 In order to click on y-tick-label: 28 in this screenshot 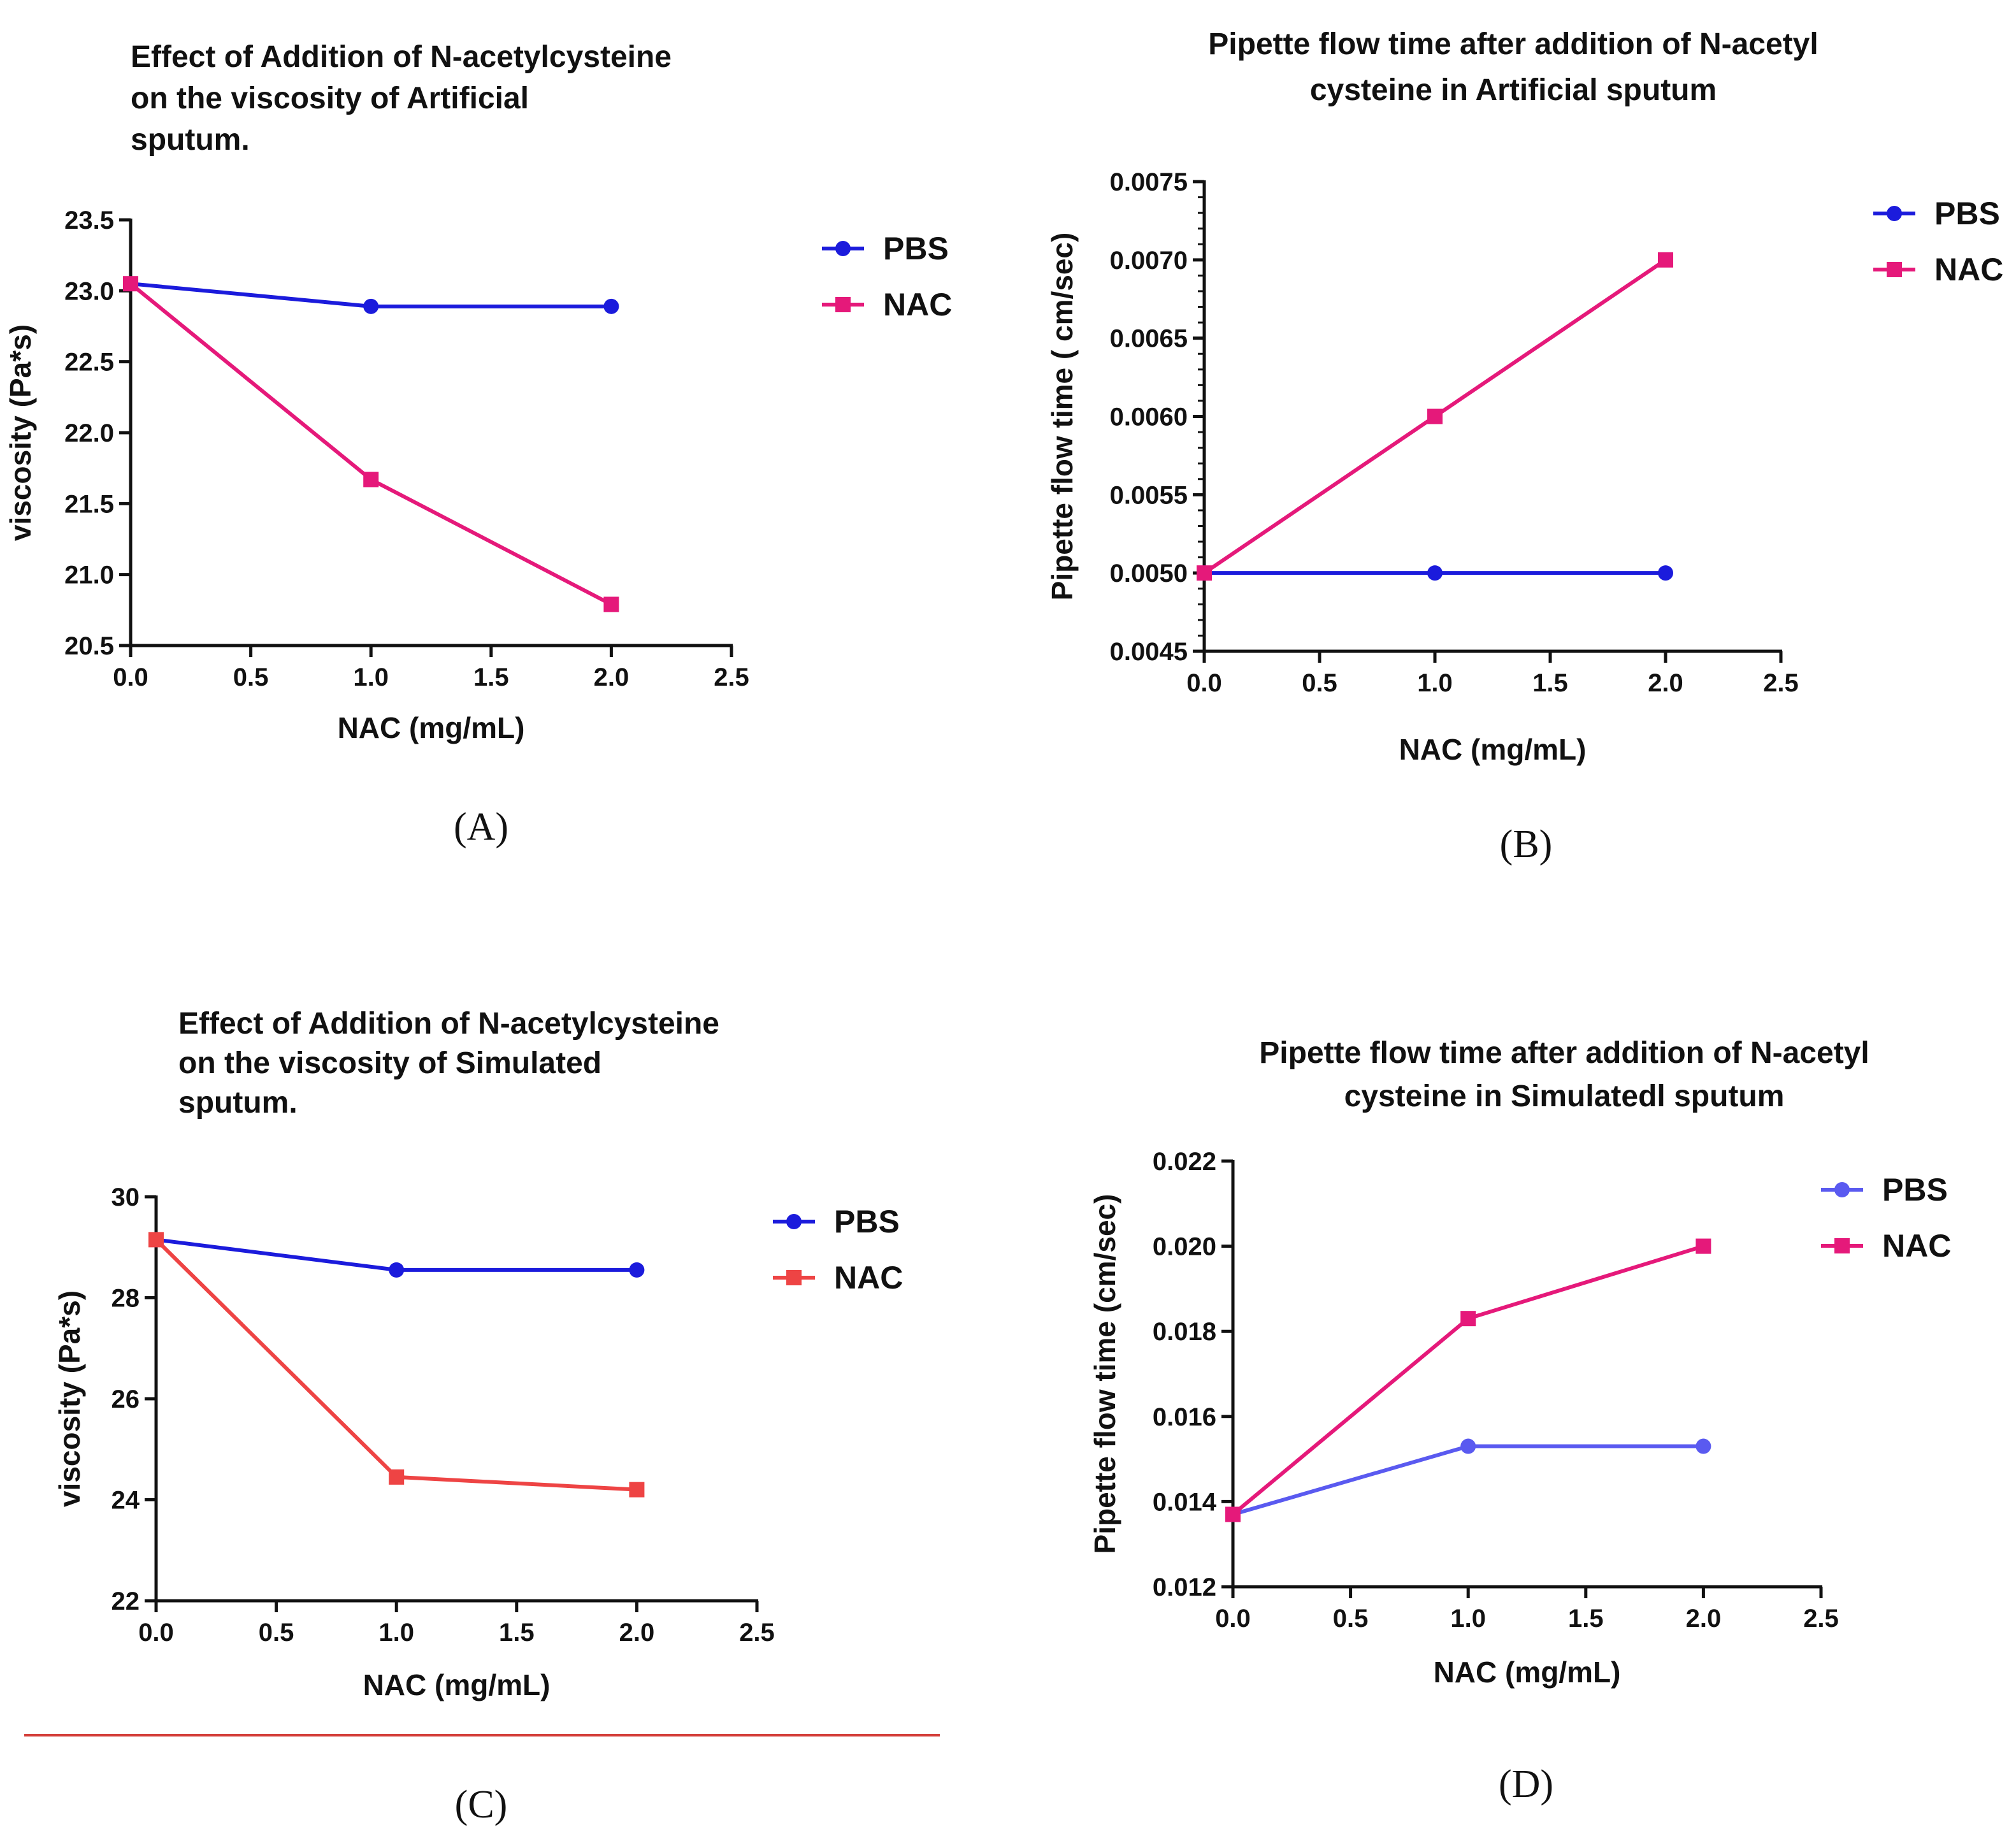, I will do `click(126, 1299)`.